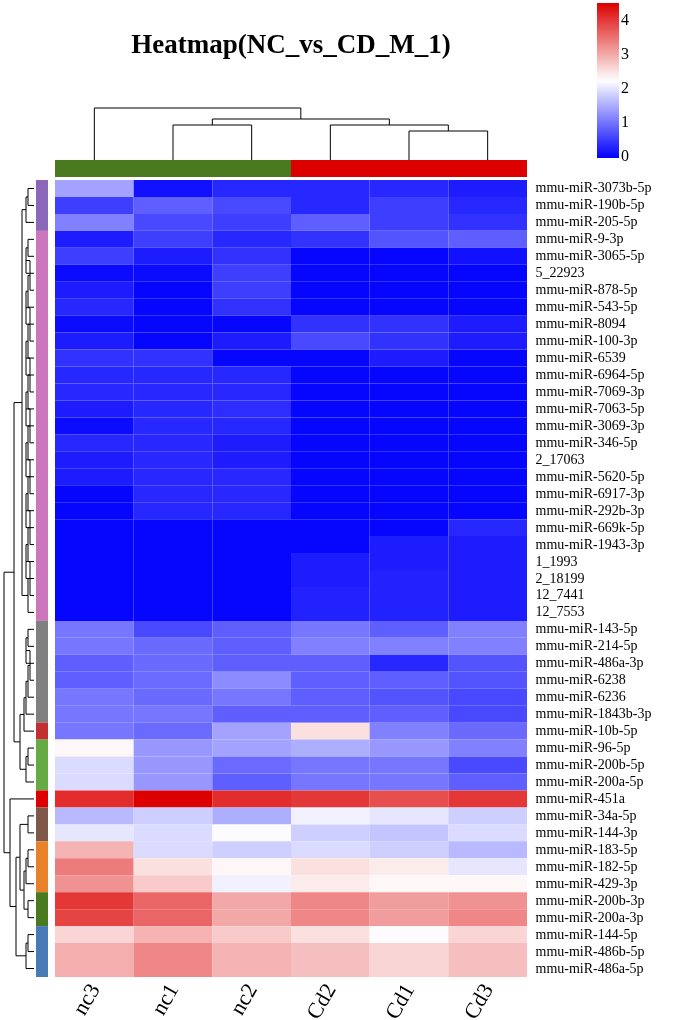 This screenshot has height=1020, width=676. Describe the element at coordinates (579, 239) in the screenshot. I see `y-tick-label: mmu-miR-9-3p` at that location.